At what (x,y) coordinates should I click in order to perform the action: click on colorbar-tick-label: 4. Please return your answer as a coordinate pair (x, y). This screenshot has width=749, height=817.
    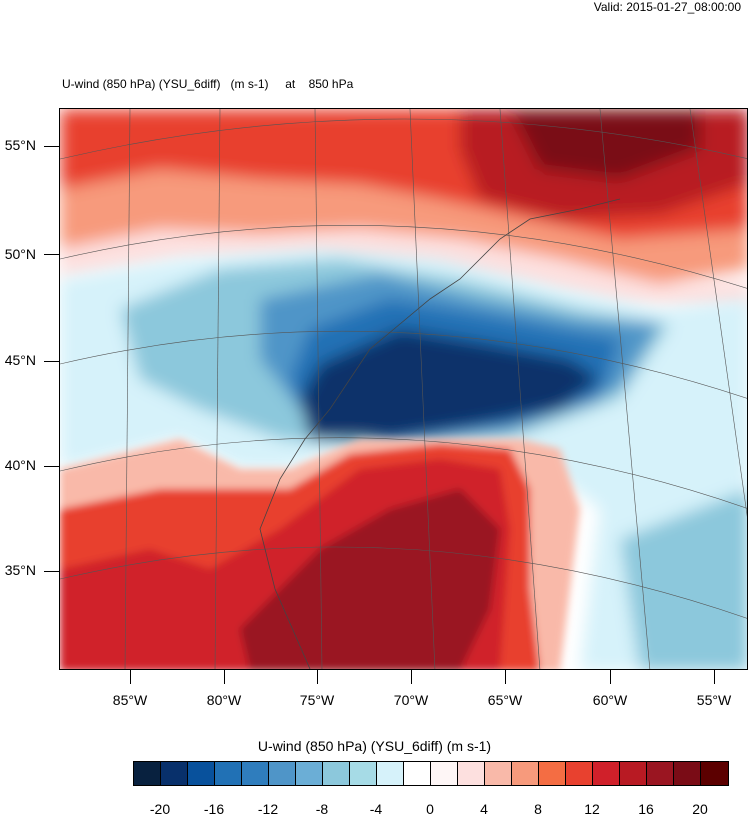
    Looking at the image, I should click on (484, 809).